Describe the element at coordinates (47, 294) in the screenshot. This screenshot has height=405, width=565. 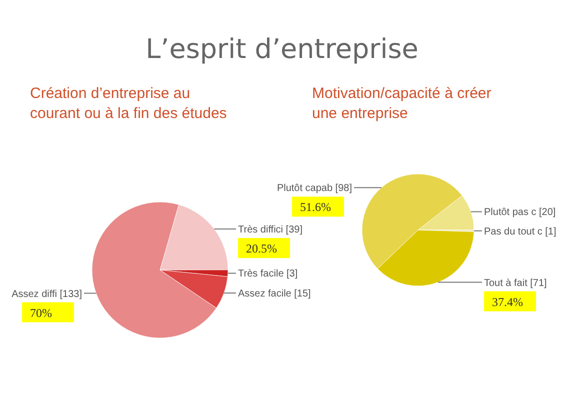
I see `slice-label: Assez diffi [133]` at that location.